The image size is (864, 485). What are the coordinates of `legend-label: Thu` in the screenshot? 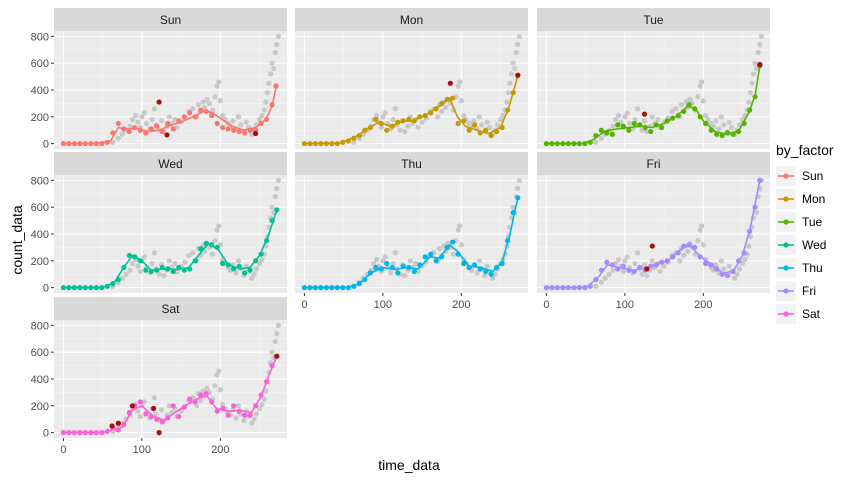 It's located at (812, 268).